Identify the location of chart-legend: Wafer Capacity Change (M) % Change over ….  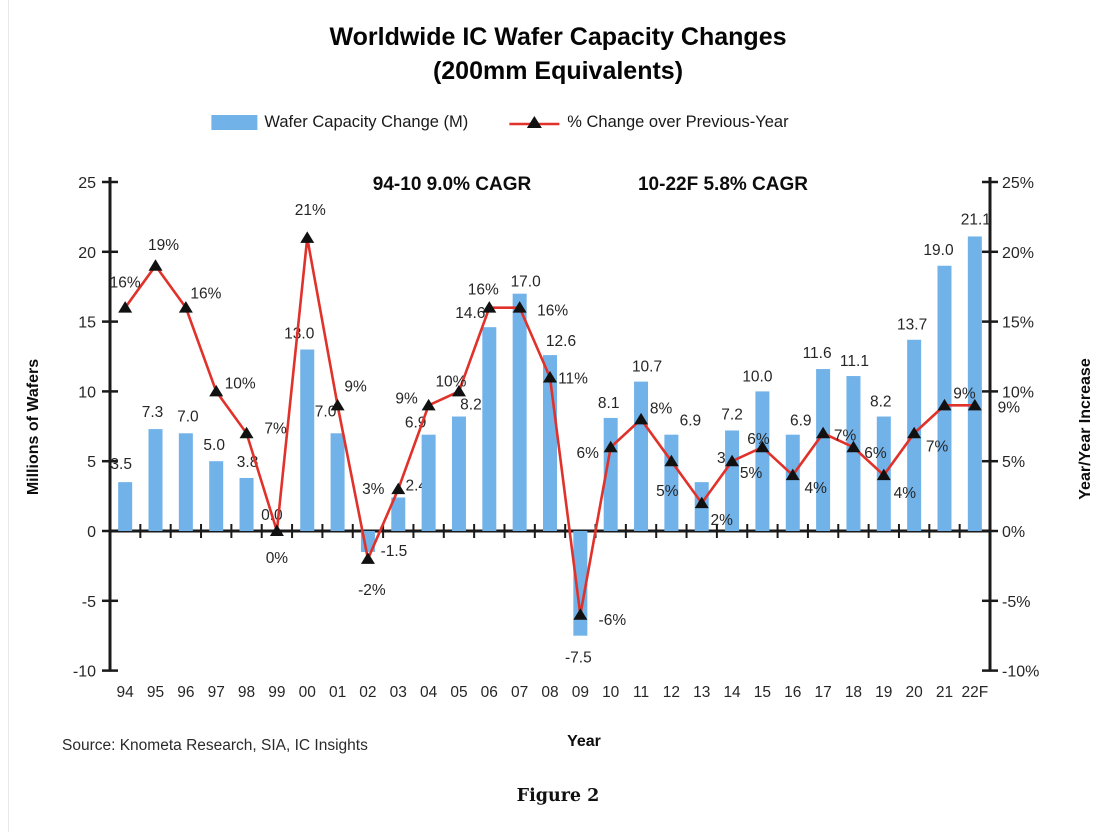
(500, 122).